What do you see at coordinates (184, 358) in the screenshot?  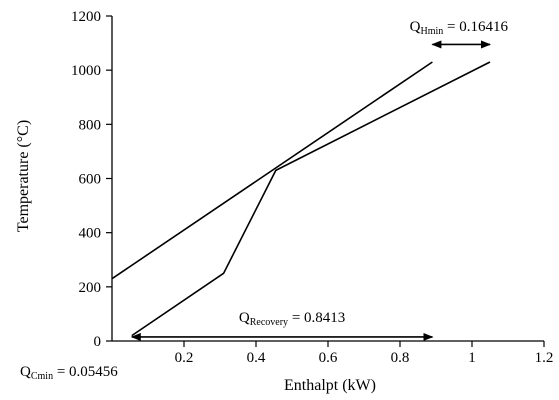 I see `x-tick-label: 0.2` at bounding box center [184, 358].